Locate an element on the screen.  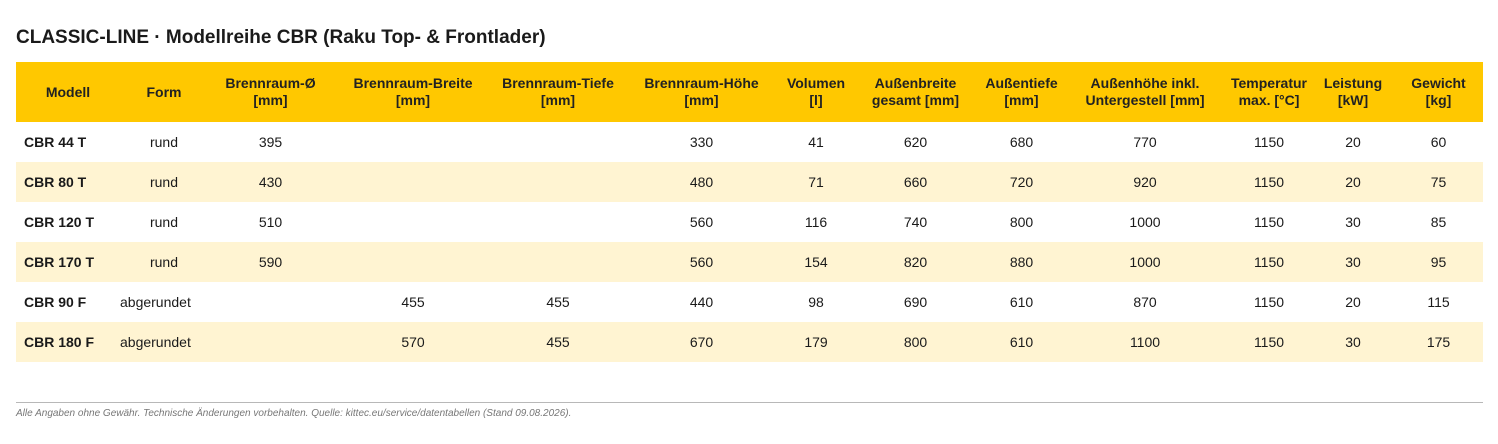
model-cell: CBR 170 T is located at coordinates (59, 262).